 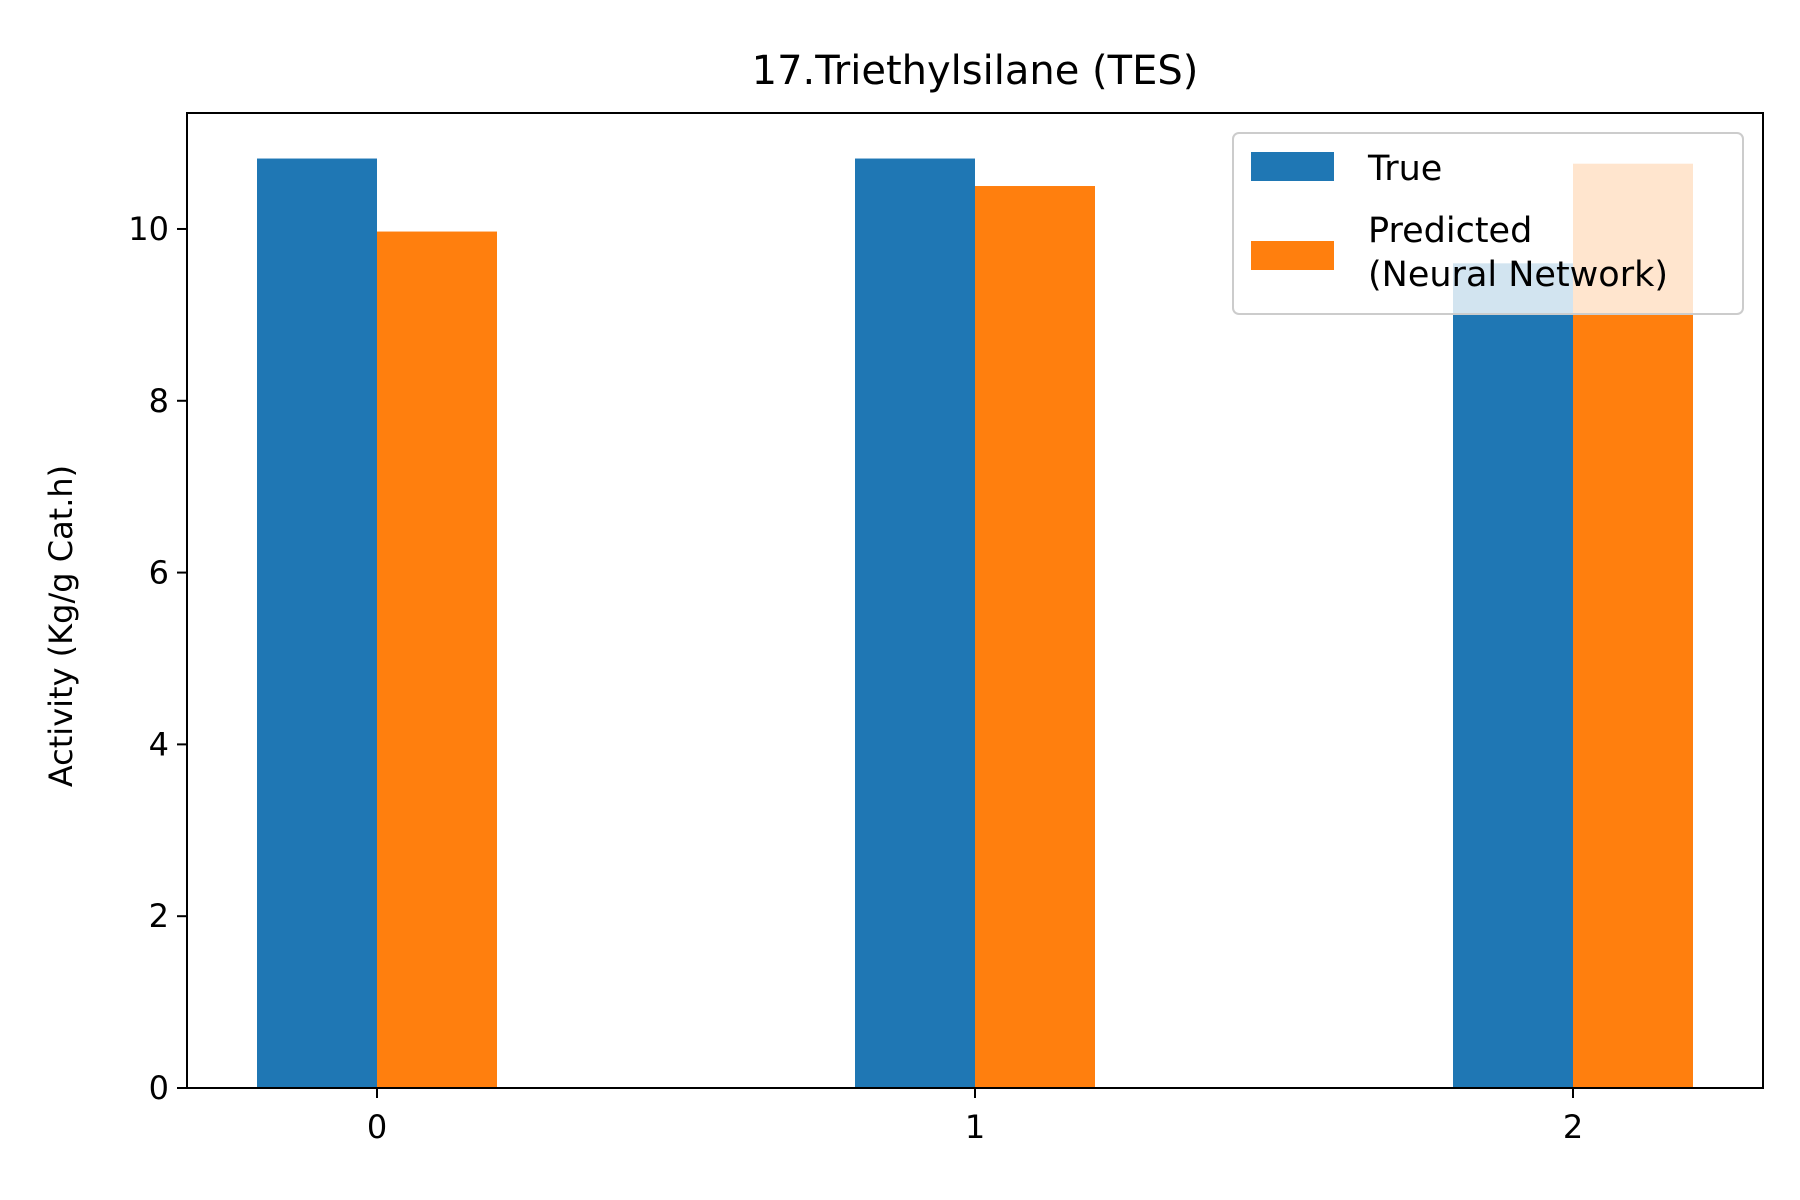 I want to click on chart-title: 17.Triethylsilane (TES), so click(x=975, y=71).